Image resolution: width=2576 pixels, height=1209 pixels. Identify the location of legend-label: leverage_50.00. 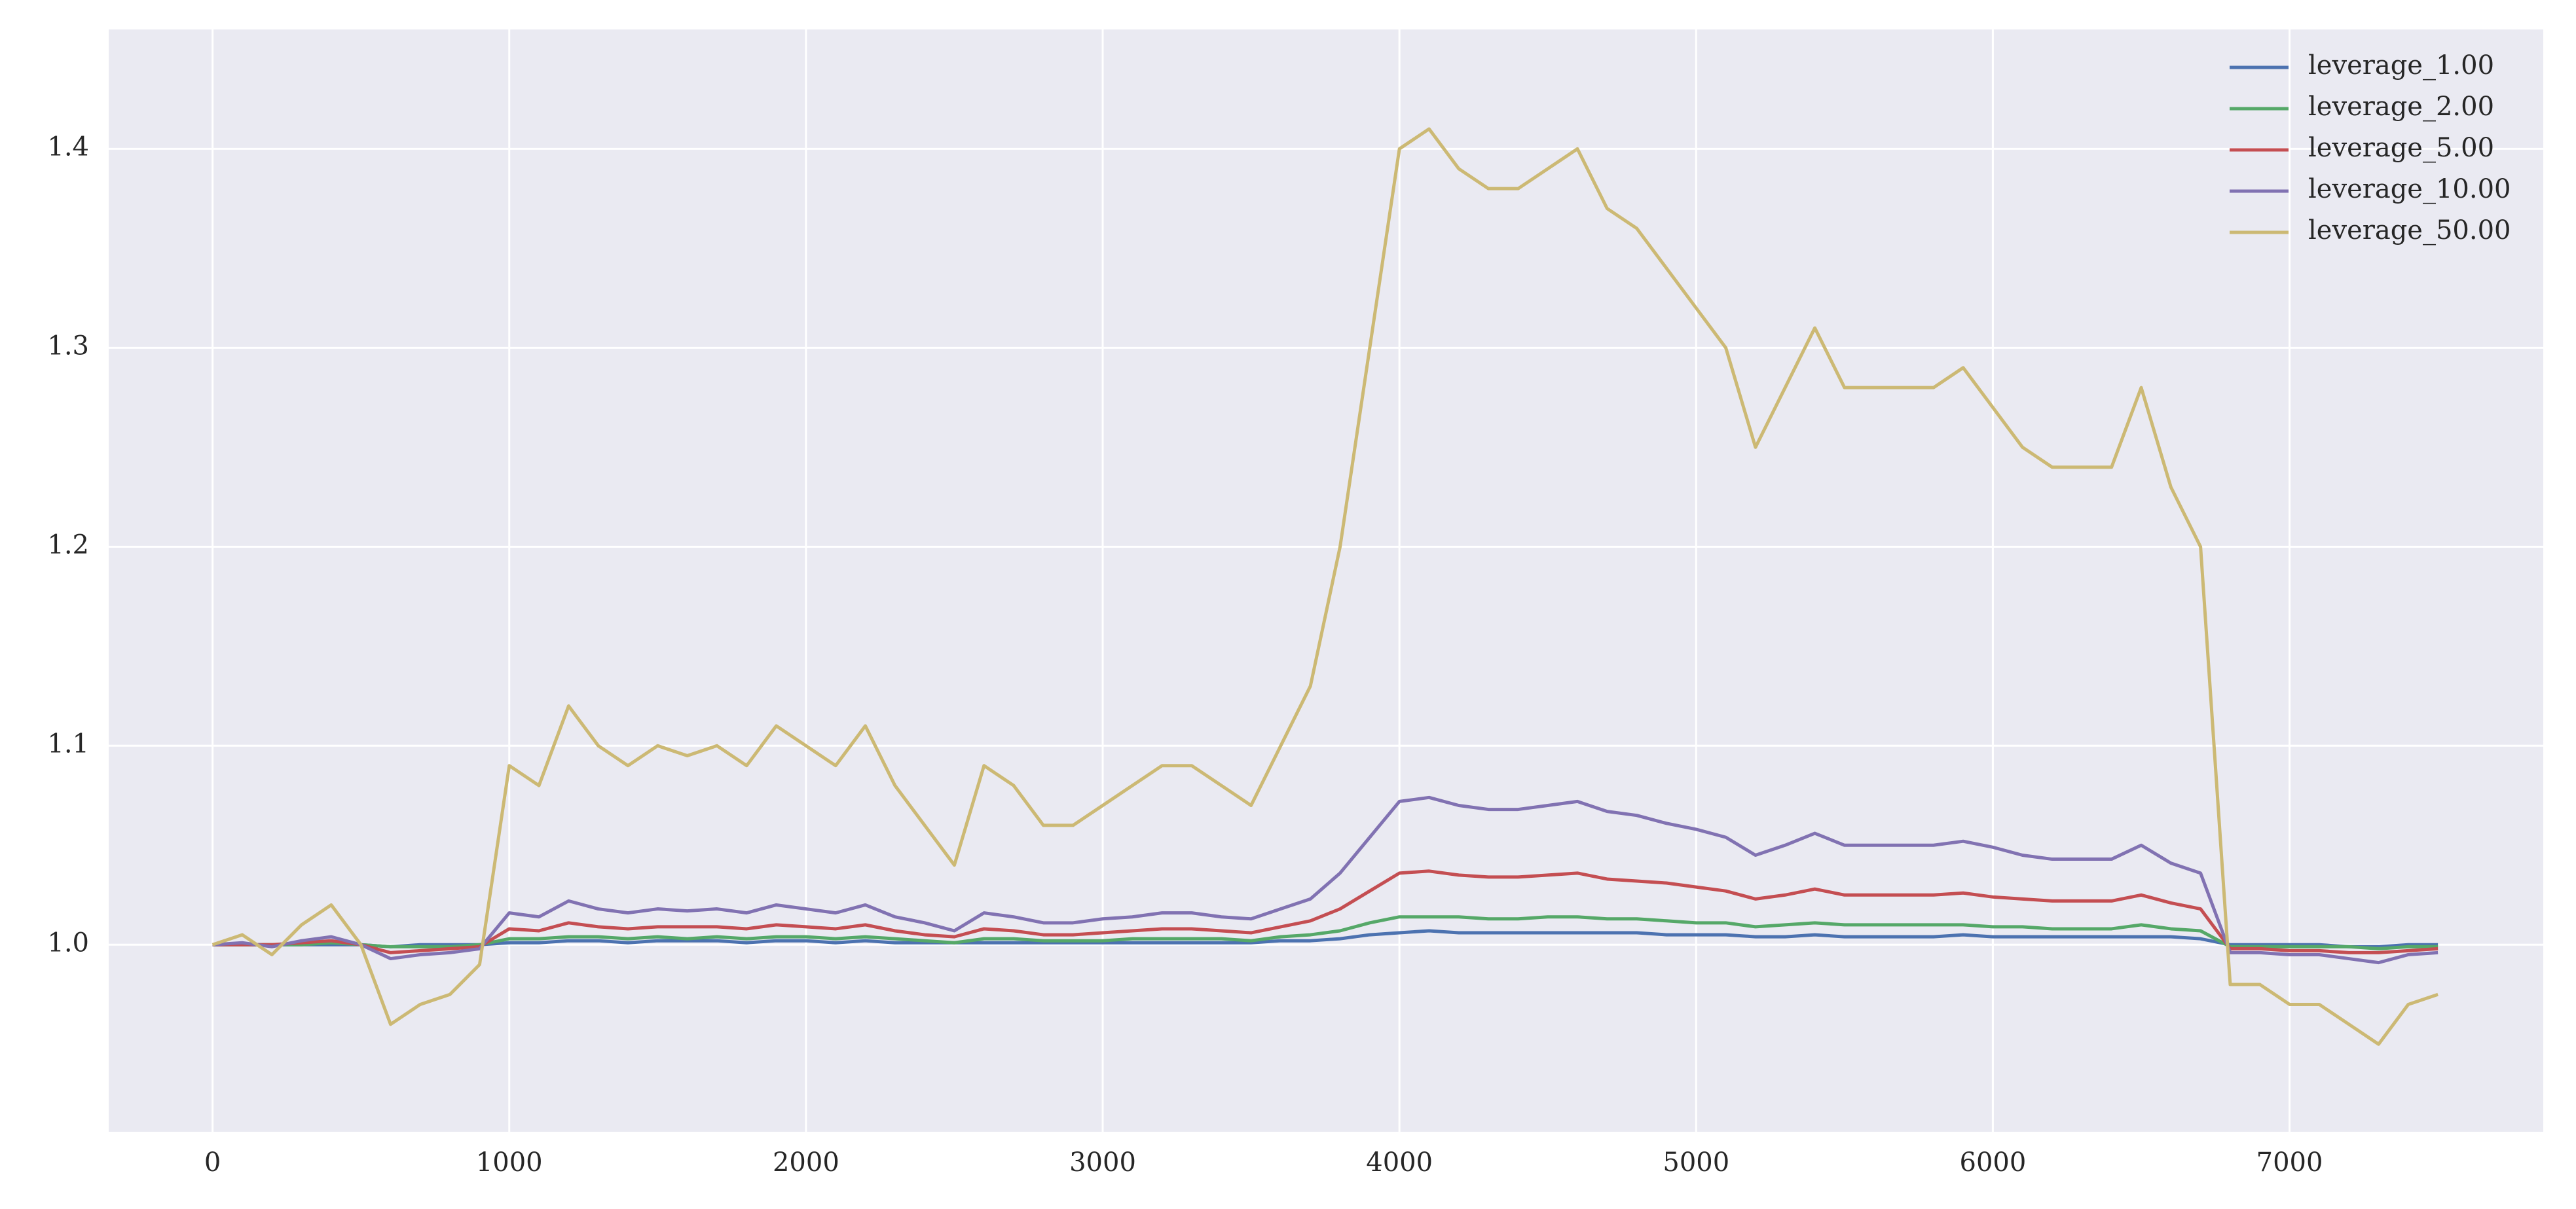
(2409, 230).